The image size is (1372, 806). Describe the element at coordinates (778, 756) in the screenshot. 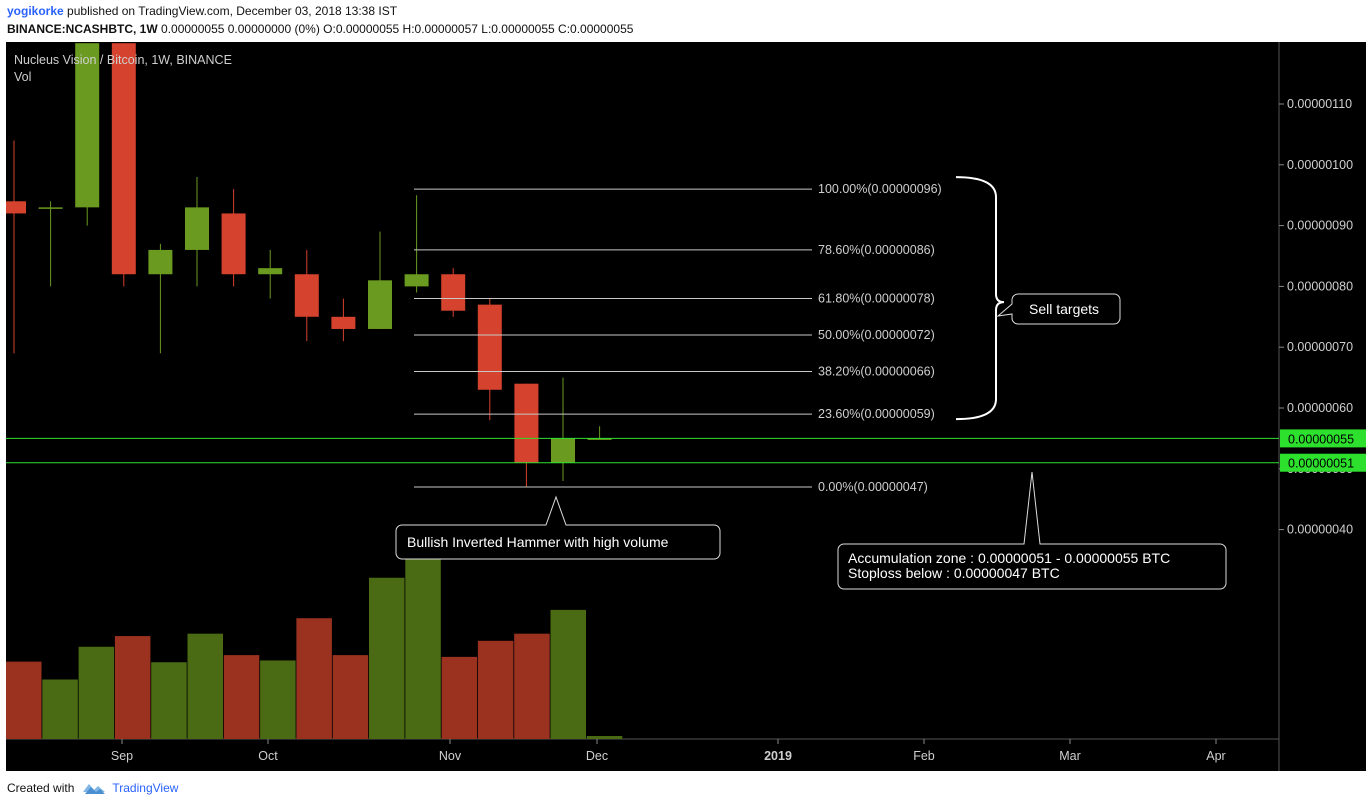

I see `x-tick-label: 2019` at that location.